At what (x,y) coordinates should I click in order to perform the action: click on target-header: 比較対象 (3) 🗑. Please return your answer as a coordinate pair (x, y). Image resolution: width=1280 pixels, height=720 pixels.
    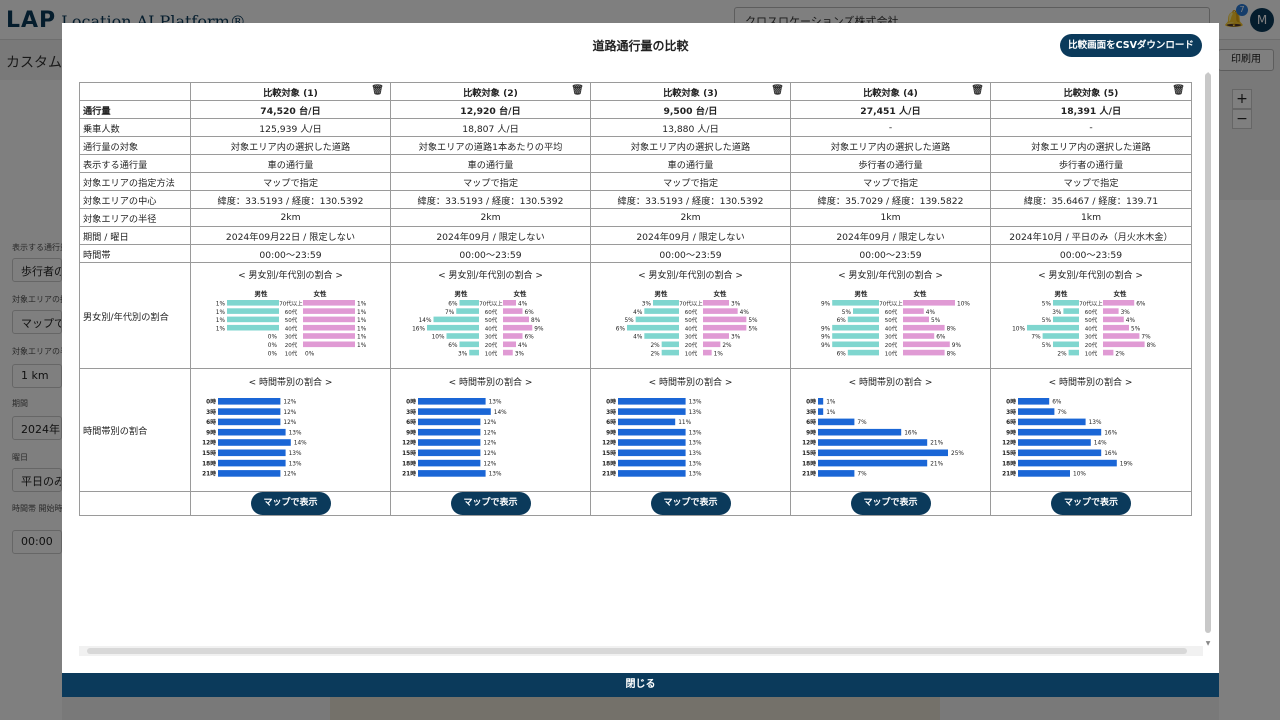
    Looking at the image, I should click on (690, 91).